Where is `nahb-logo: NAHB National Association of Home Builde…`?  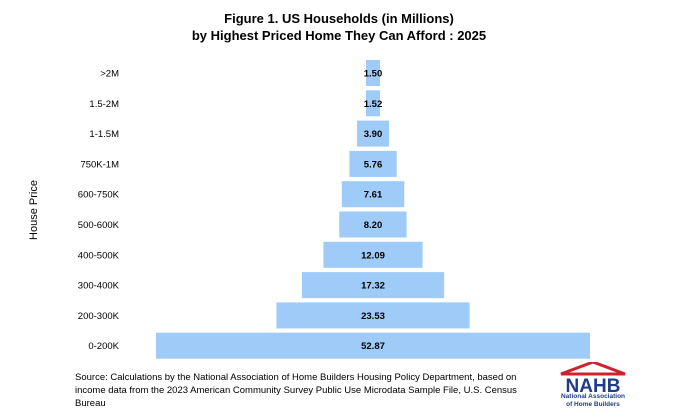 nahb-logo: NAHB National Association of Home Builde… is located at coordinates (593, 386).